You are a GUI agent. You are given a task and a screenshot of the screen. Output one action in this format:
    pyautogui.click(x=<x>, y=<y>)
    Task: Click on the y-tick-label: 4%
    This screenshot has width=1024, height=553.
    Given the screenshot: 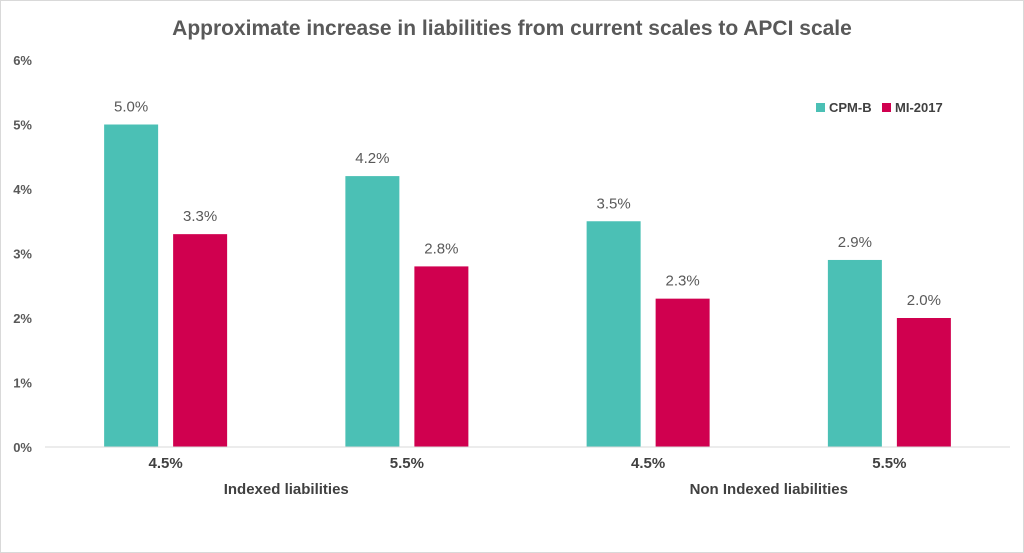 What is the action you would take?
    pyautogui.click(x=22, y=189)
    